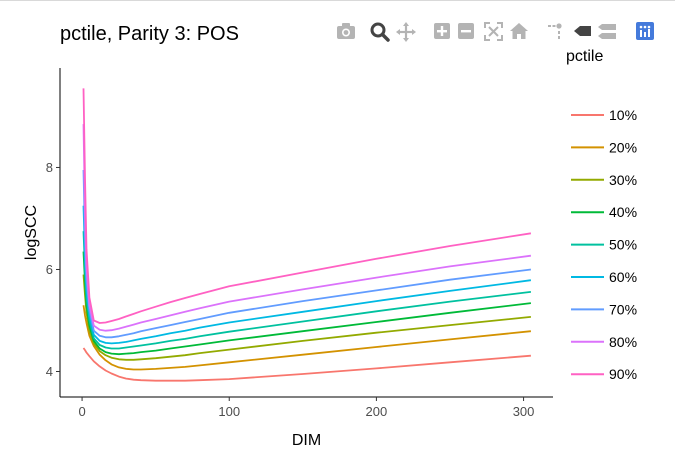 The height and width of the screenshot is (466, 675). I want to click on x-tick-label: 100, so click(229, 411).